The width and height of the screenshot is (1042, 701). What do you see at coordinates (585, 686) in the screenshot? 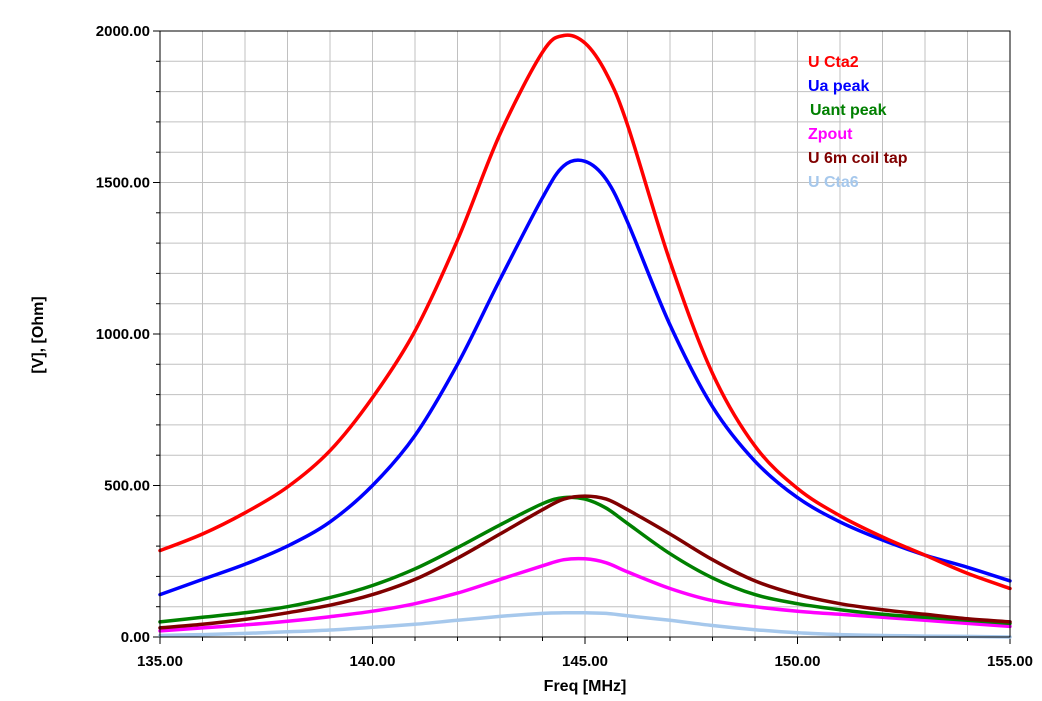
I see `x-axis-label: Freq [MHz]` at bounding box center [585, 686].